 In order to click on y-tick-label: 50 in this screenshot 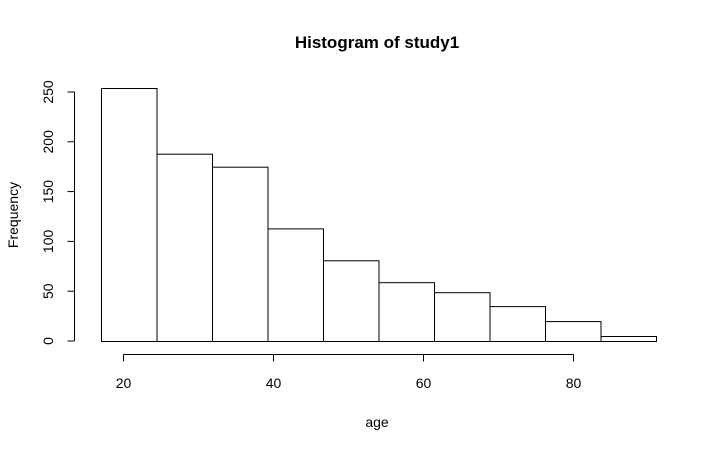, I will do `click(48, 291)`.